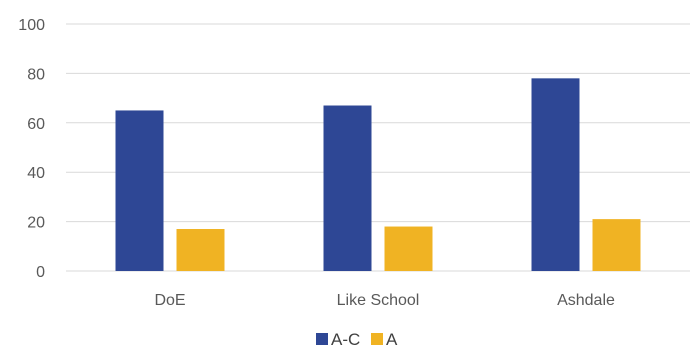  Describe the element at coordinates (378, 300) in the screenshot. I see `x-tick-label: Like School` at that location.